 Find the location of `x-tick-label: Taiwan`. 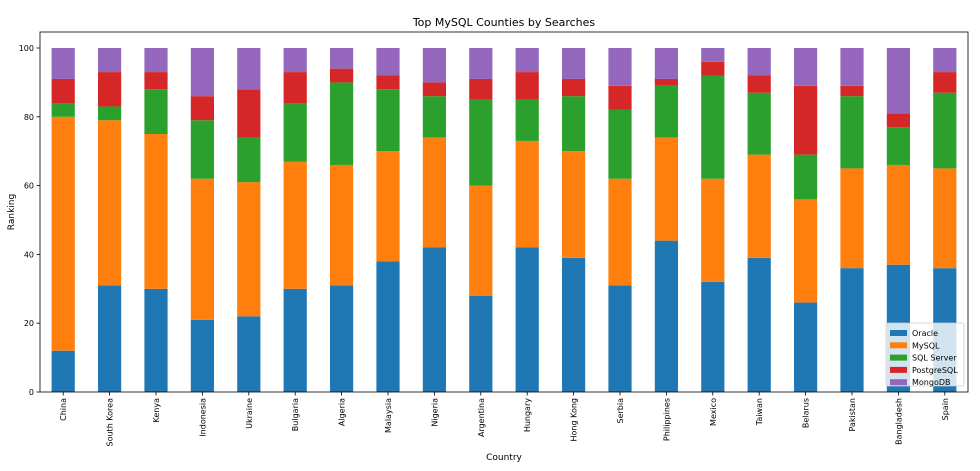

x-tick-label: Taiwan is located at coordinates (759, 412).